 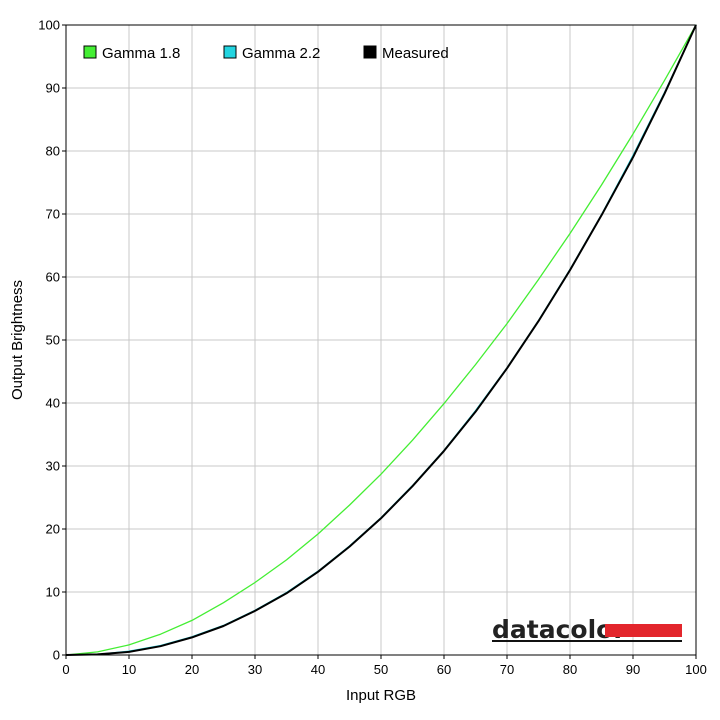 What do you see at coordinates (53, 214) in the screenshot?
I see `y-tick-label: 70` at bounding box center [53, 214].